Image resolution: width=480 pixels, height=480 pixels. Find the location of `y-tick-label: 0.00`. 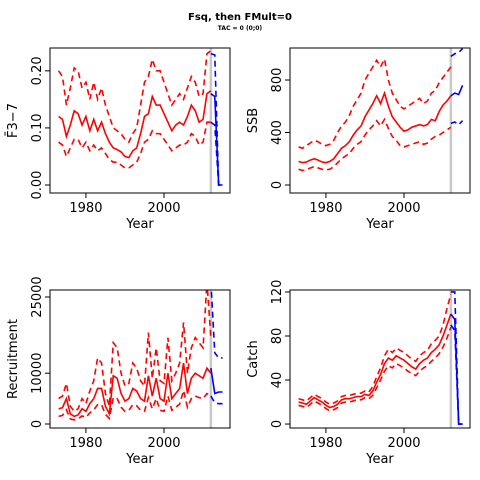

y-tick-label: 0.00 is located at coordinates (37, 185).